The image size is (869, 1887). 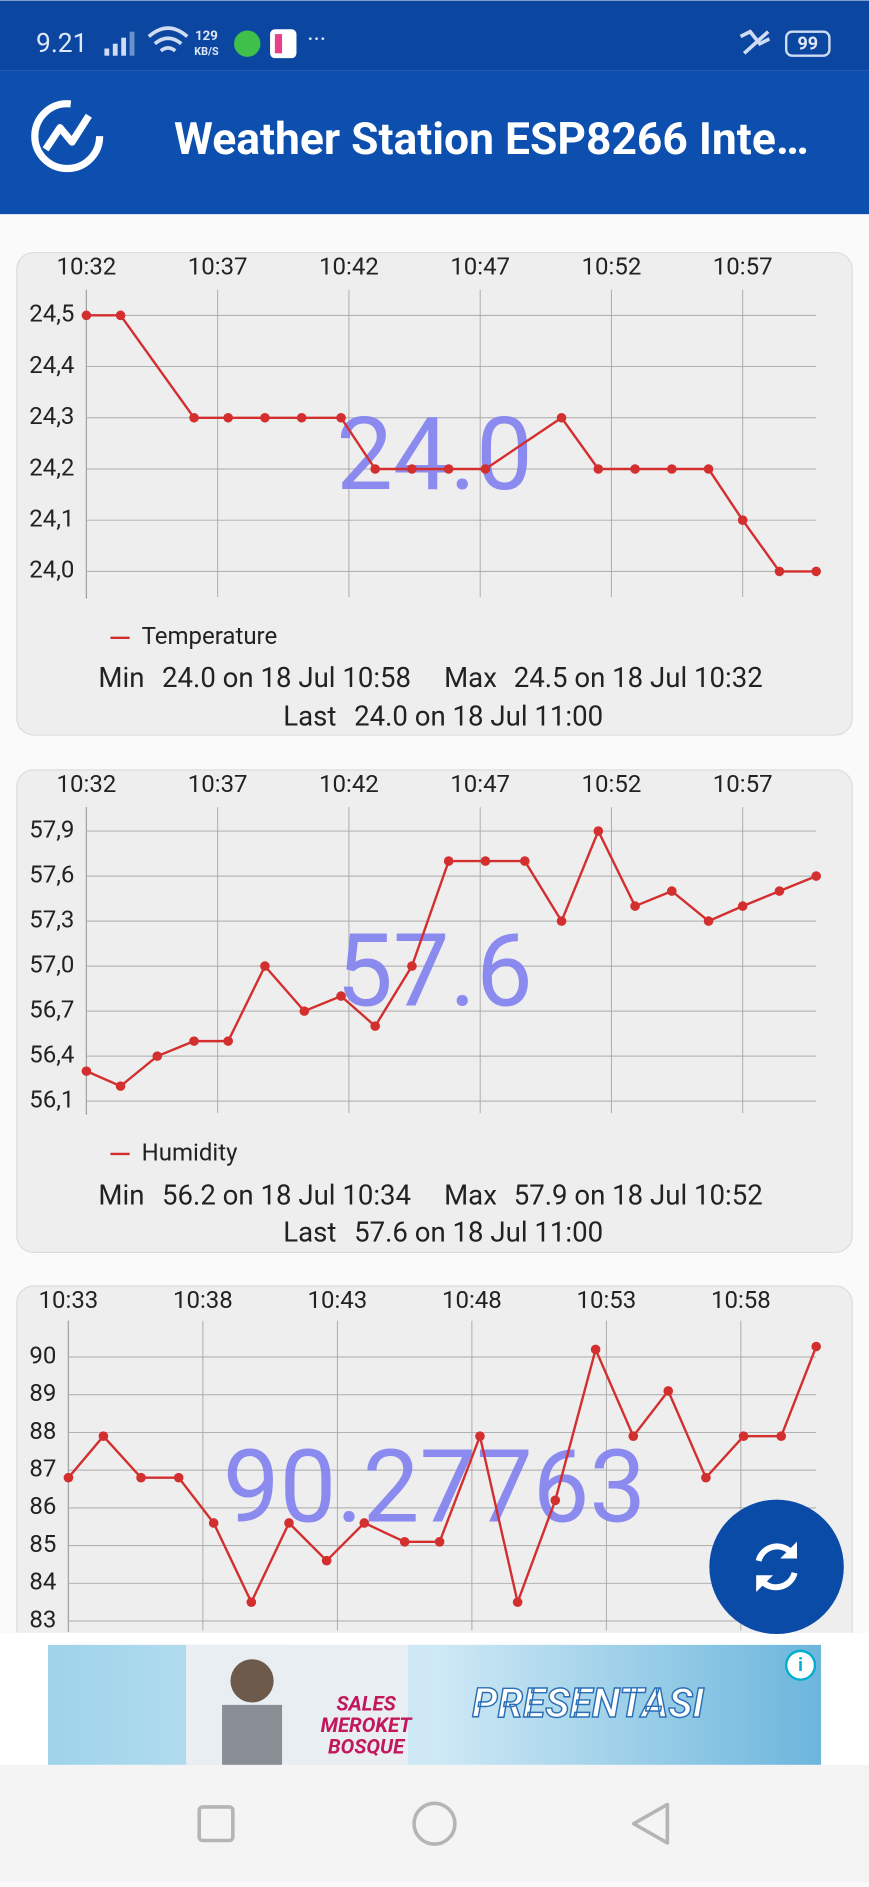 What do you see at coordinates (51, 1054) in the screenshot?
I see `y-tick-label: 56,4` at bounding box center [51, 1054].